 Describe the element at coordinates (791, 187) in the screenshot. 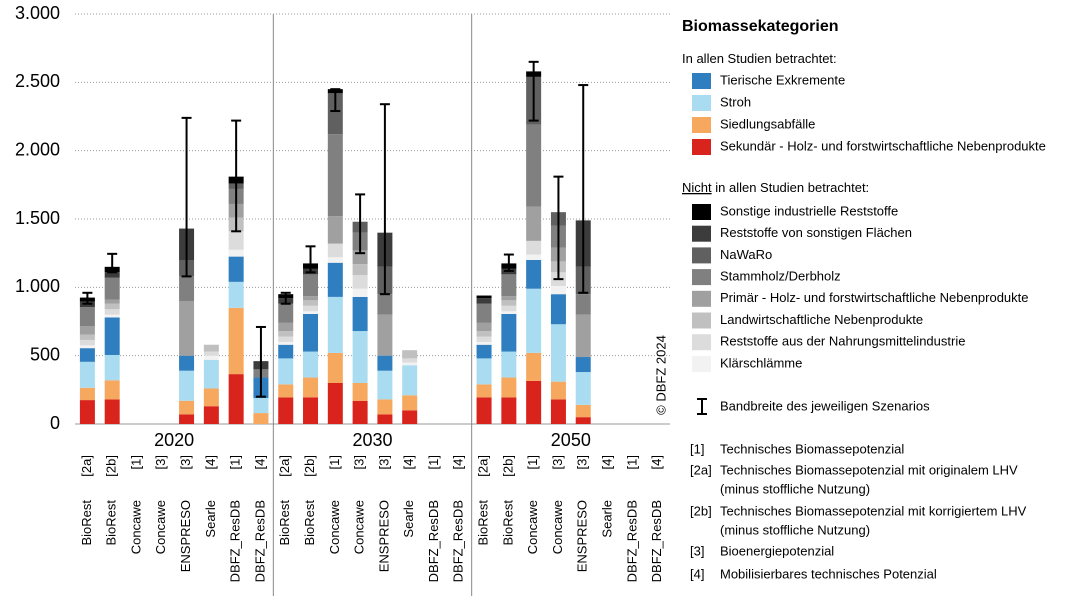

I see `legend-group-title-text: in allen Studien betrachtet:` at that location.